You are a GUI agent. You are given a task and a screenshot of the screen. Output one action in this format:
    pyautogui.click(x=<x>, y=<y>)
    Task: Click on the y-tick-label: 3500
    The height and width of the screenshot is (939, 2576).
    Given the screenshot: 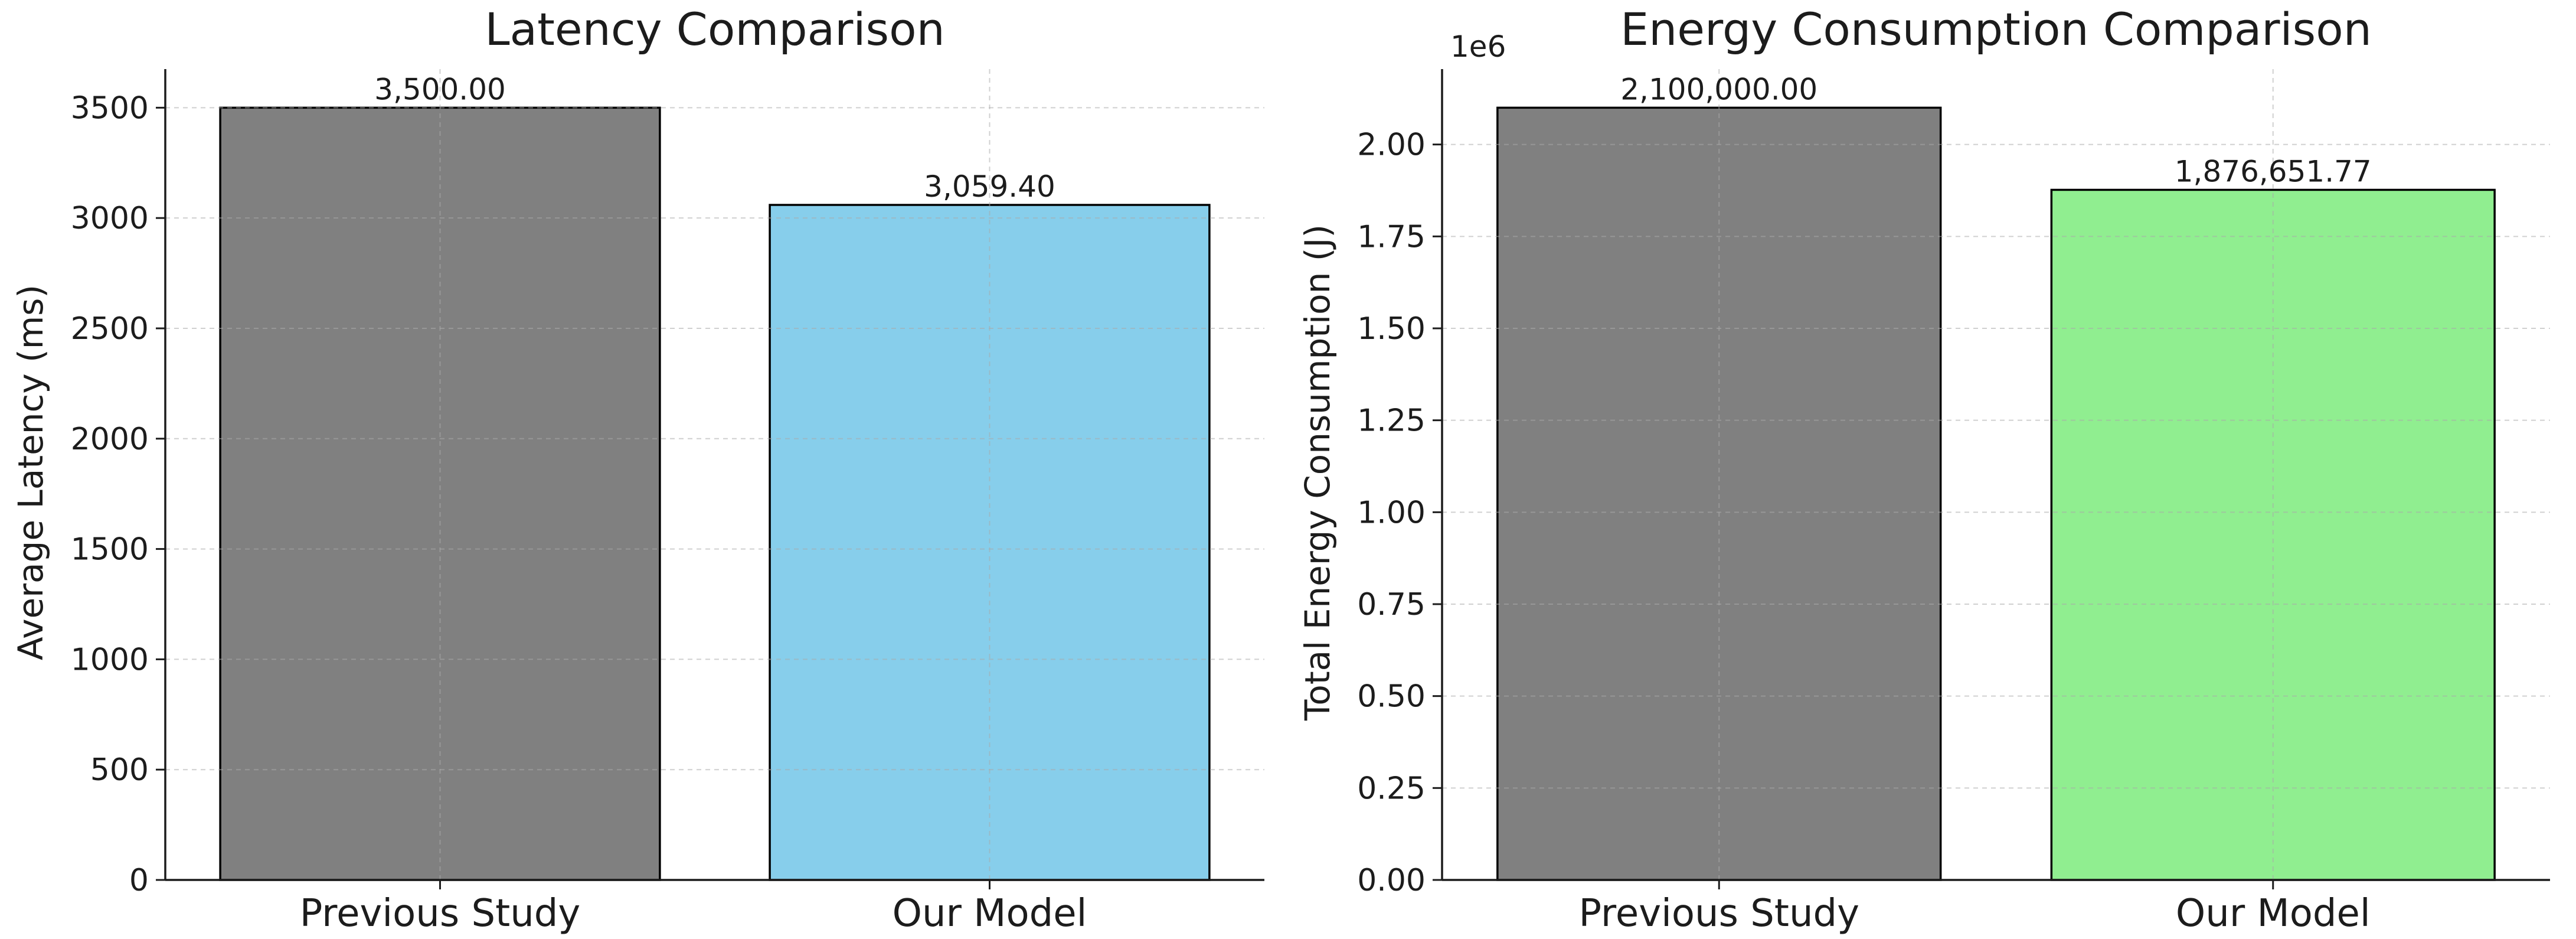 What is the action you would take?
    pyautogui.click(x=110, y=108)
    